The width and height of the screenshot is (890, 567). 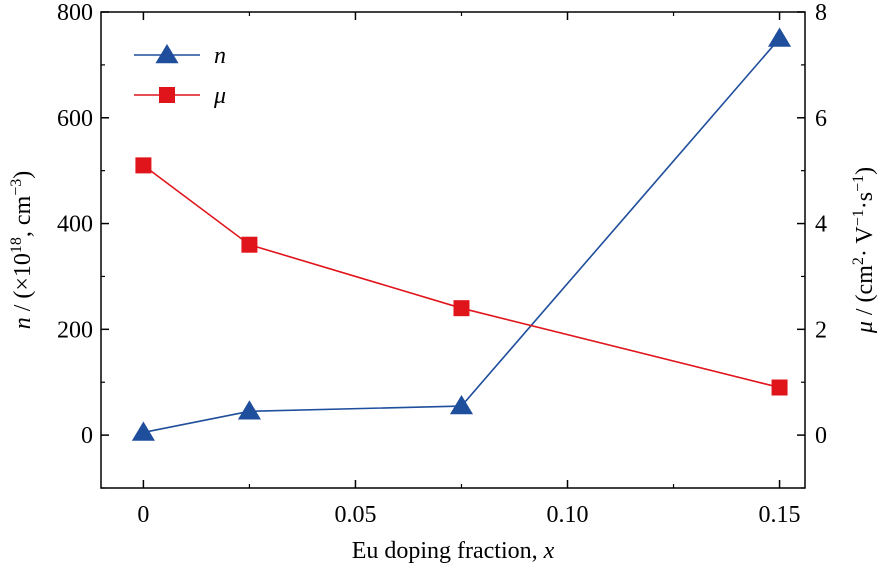 What do you see at coordinates (75, 225) in the screenshot?
I see `left-y-tick-label: 400` at bounding box center [75, 225].